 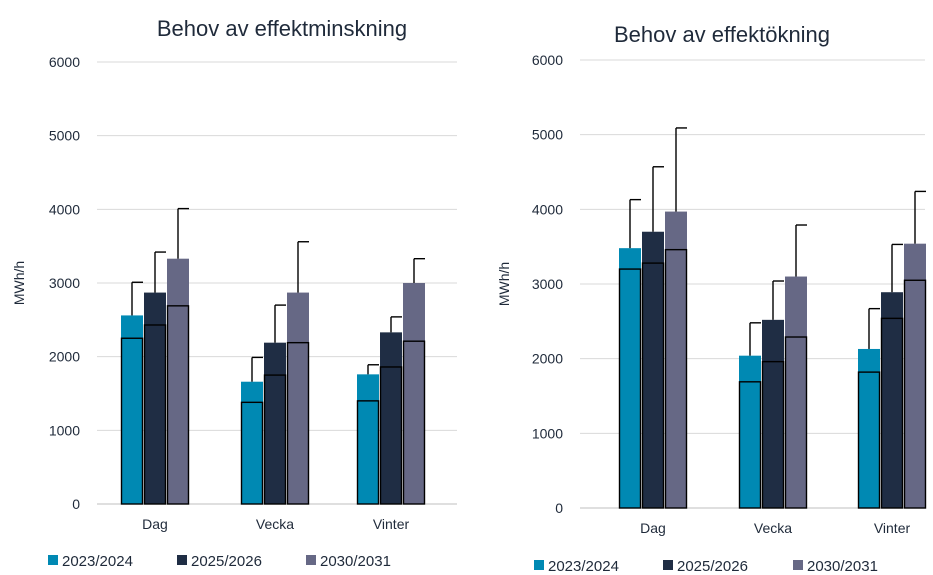 What do you see at coordinates (653, 528) in the screenshot?
I see `right-chart-category-label: Dag` at bounding box center [653, 528].